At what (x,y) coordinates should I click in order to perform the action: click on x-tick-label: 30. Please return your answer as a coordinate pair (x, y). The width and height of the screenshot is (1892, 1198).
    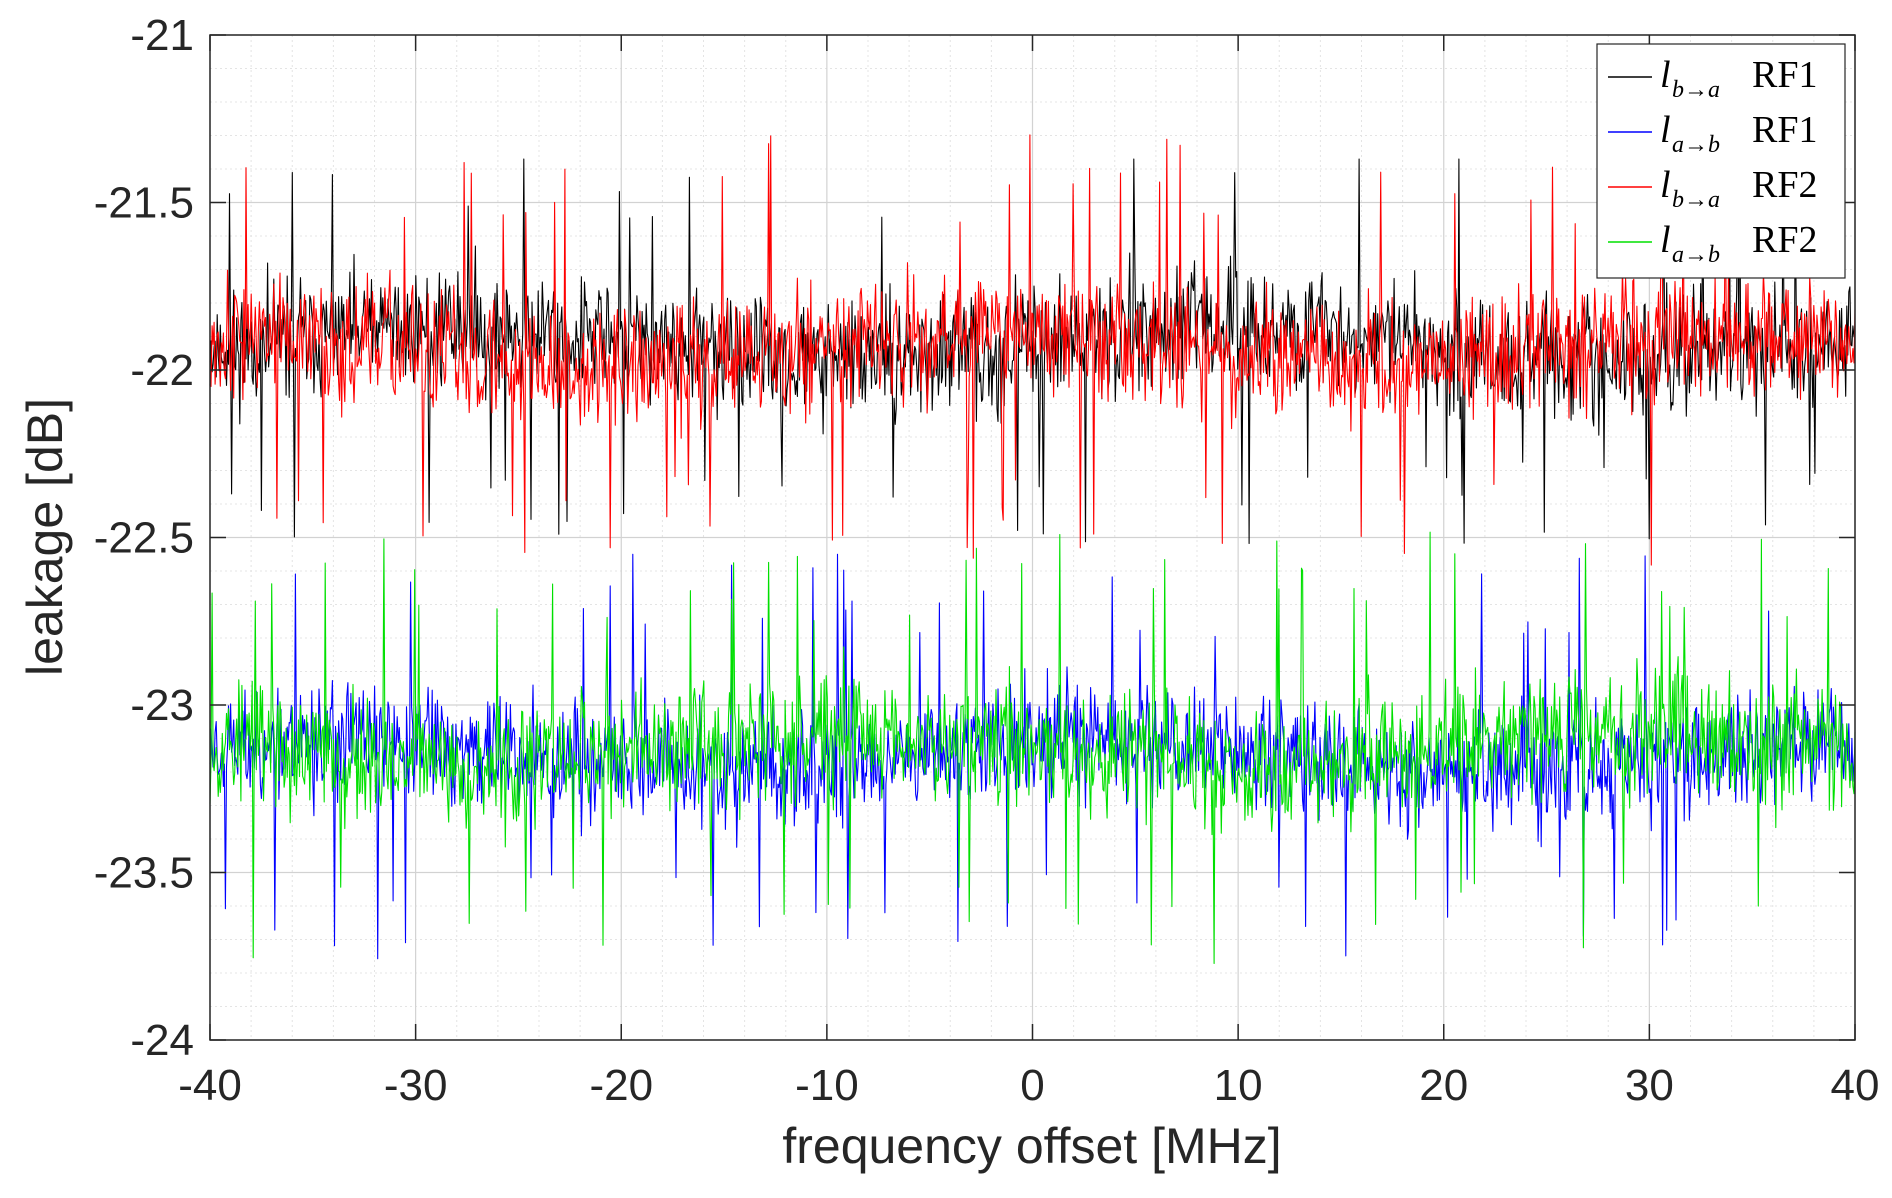
    Looking at the image, I should click on (1649, 1085).